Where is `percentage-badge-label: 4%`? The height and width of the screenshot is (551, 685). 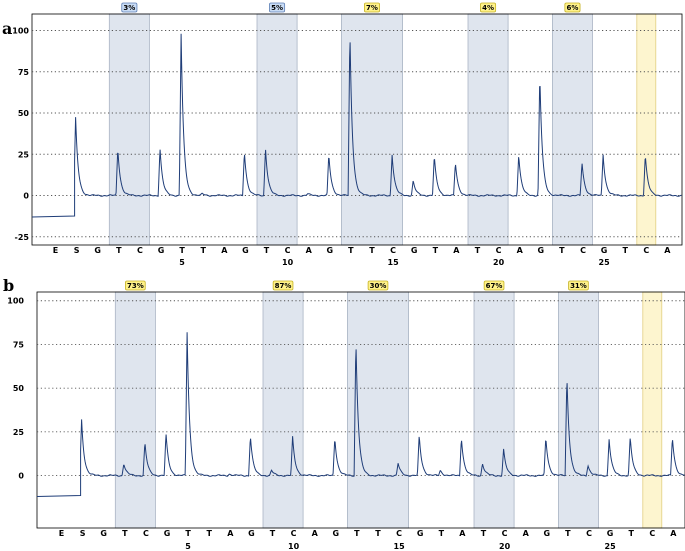 percentage-badge-label: 4% is located at coordinates (488, 8).